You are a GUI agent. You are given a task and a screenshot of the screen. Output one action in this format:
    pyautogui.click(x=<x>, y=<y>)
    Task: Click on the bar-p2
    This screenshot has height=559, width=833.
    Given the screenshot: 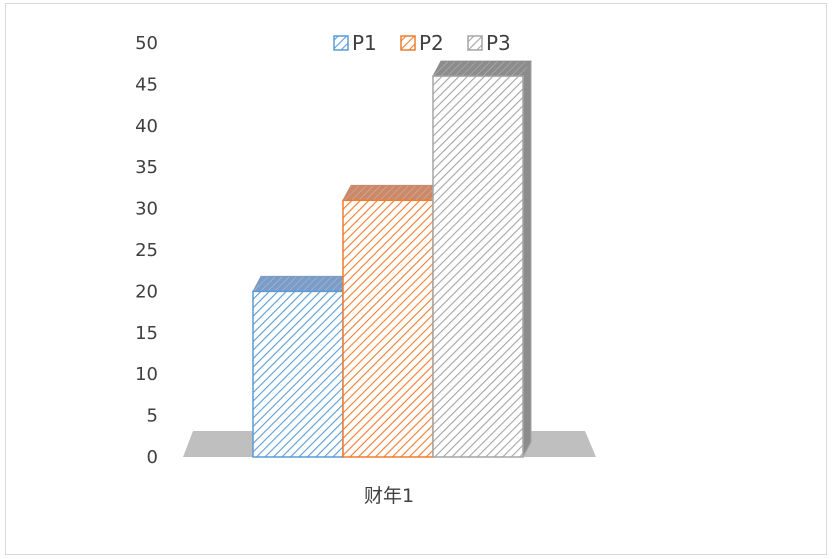 What is the action you would take?
    pyautogui.click(x=392, y=321)
    